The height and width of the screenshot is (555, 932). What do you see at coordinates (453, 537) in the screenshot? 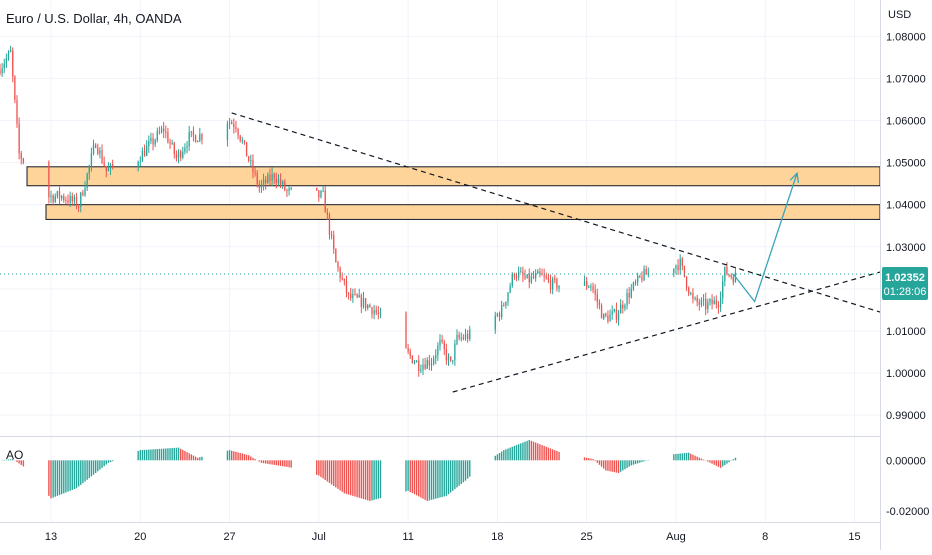
I see `time-axis: 13 20 27 Jul 11 18 25 Aug 8 15` at bounding box center [453, 537].